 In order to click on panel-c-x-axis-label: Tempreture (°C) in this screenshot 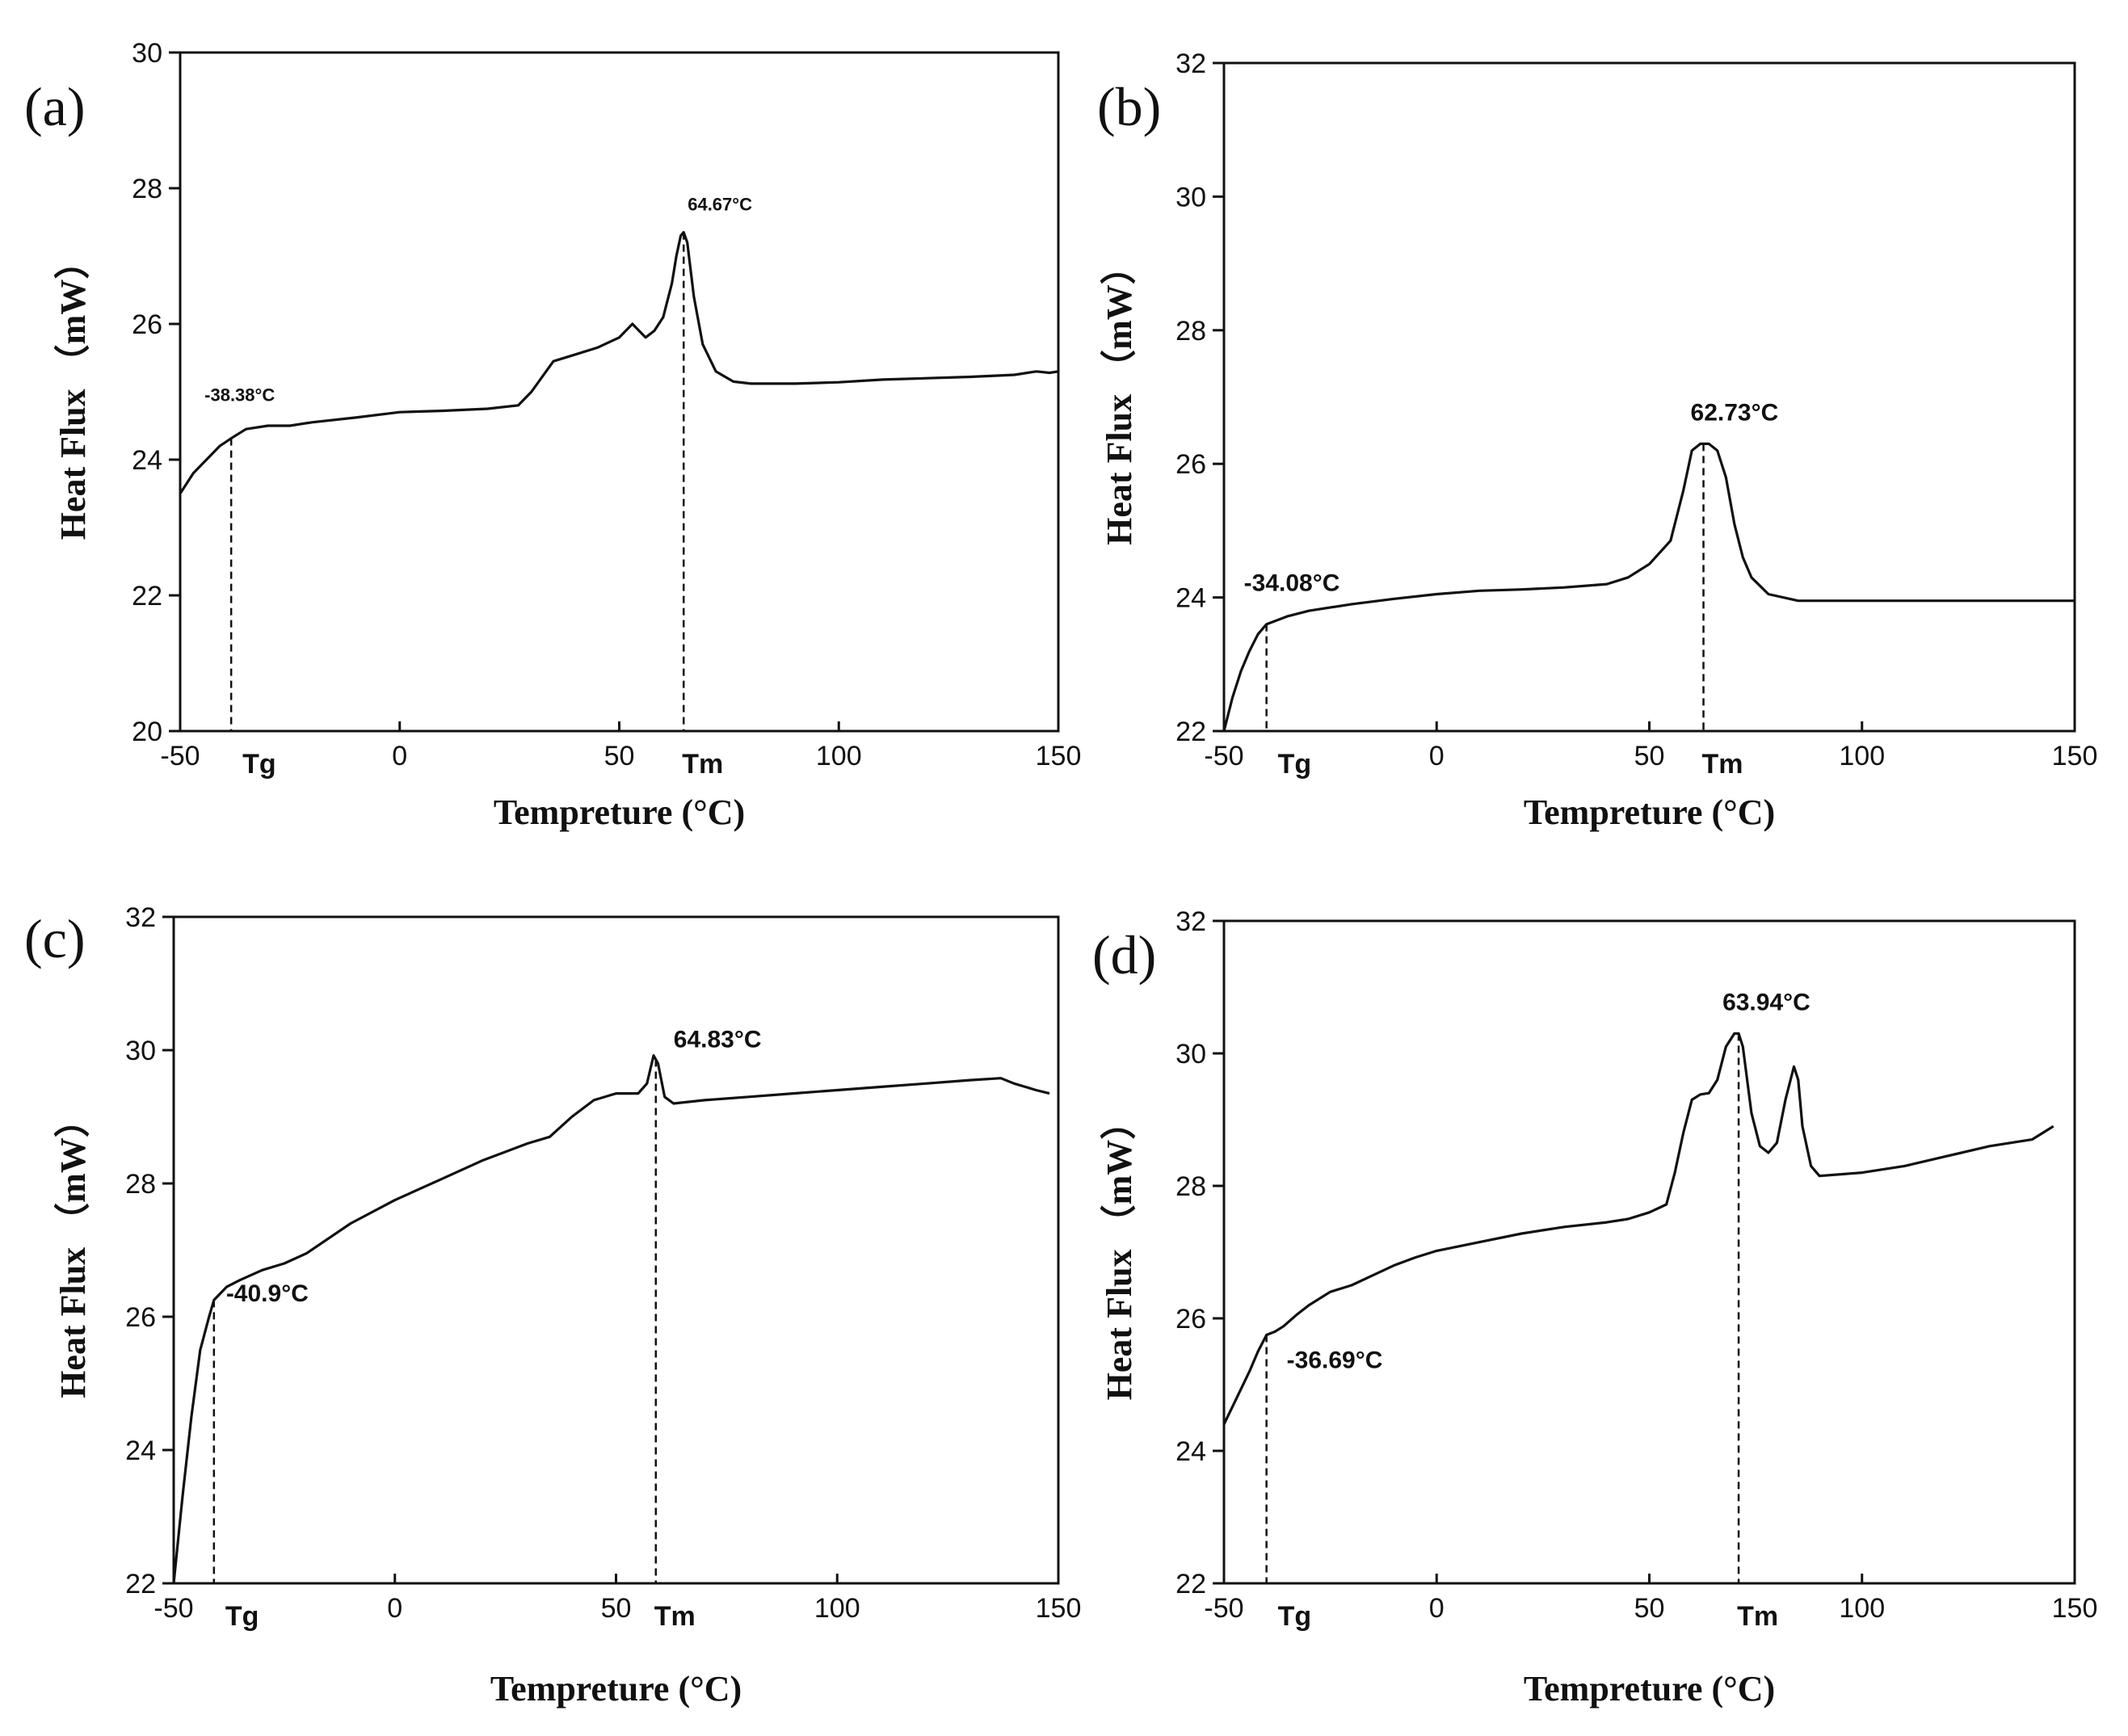, I will do `click(616, 1689)`.